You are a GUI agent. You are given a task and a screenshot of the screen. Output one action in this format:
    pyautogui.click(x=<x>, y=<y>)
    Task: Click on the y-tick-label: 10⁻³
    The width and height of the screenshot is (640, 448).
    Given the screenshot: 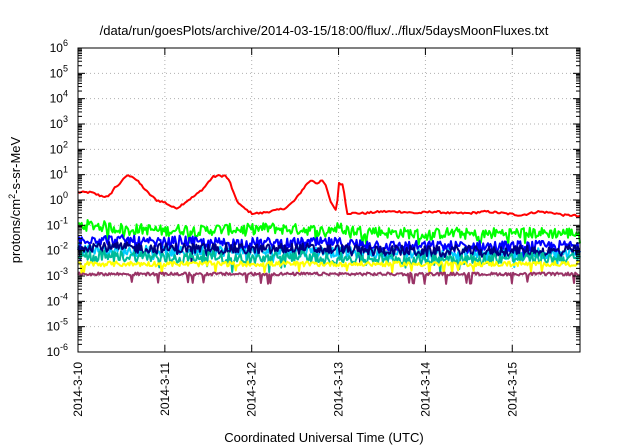 What is the action you would take?
    pyautogui.click(x=57, y=274)
    